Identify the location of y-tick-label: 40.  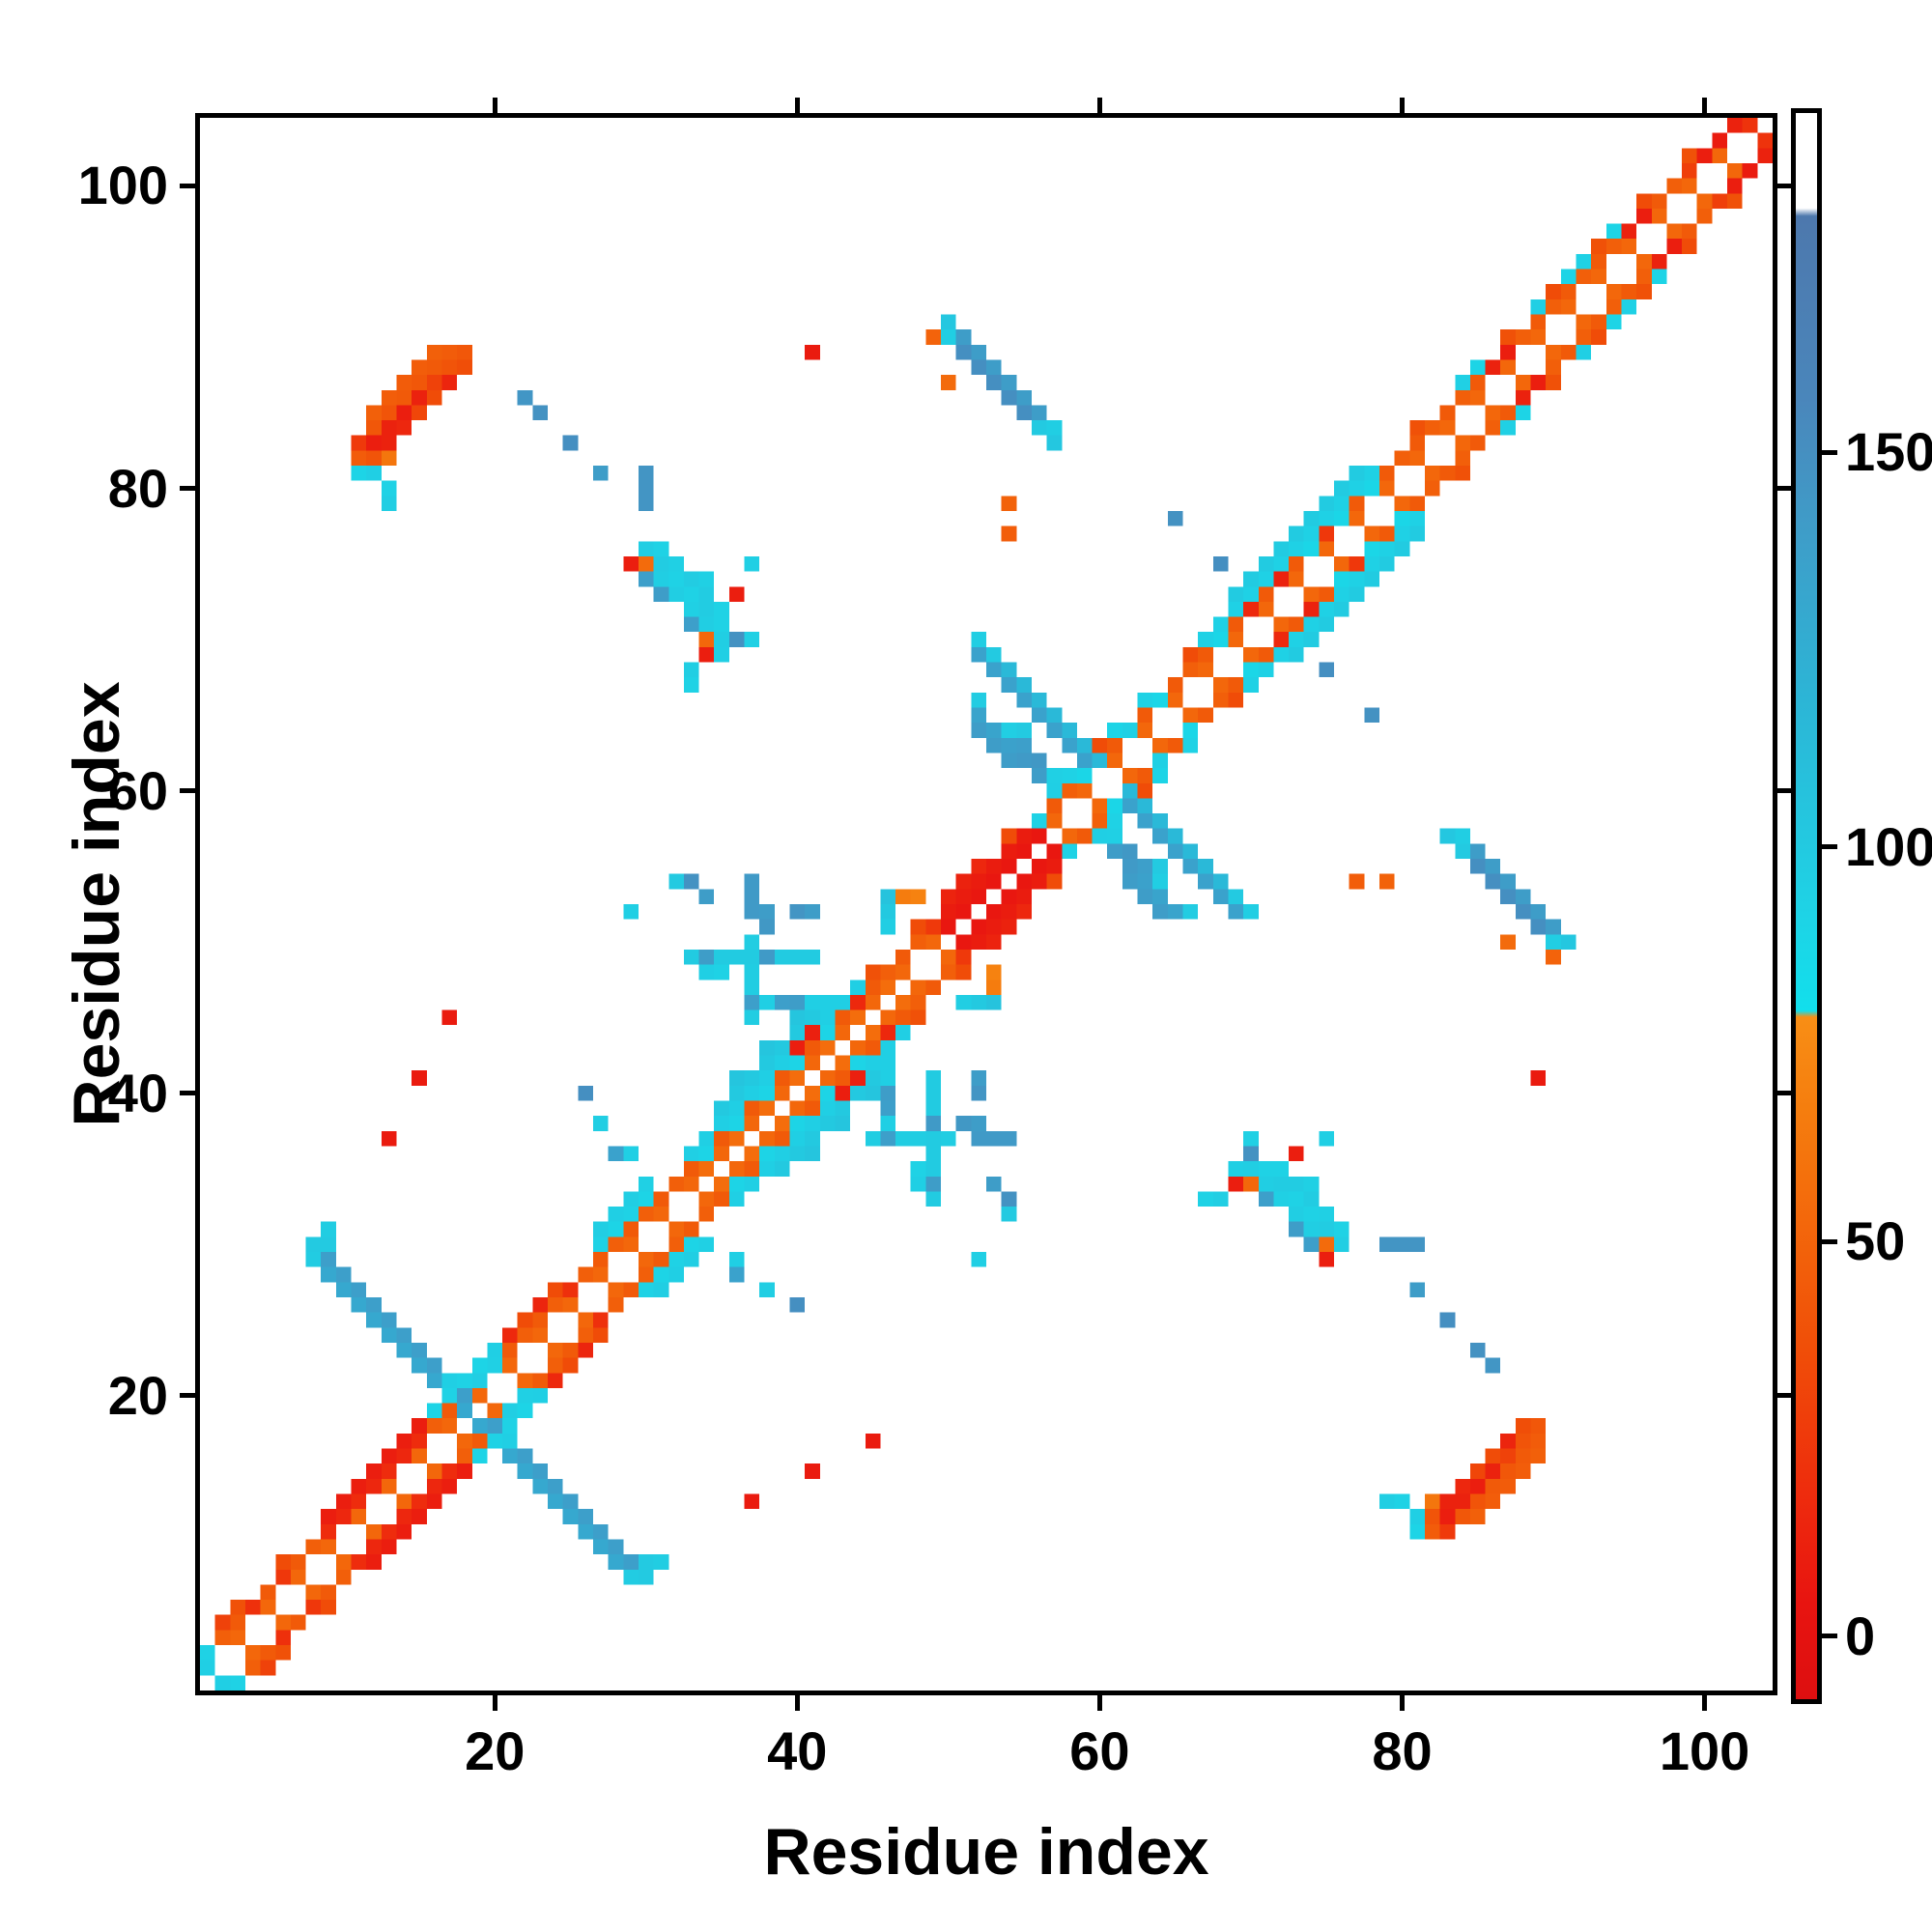
(137, 1092).